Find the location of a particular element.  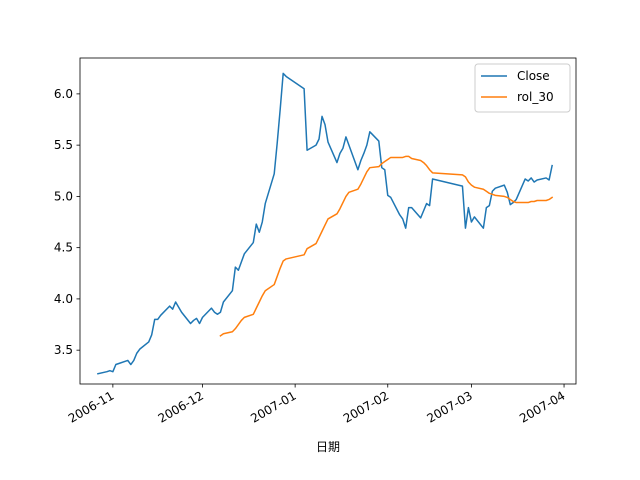

y-tick-label: 5.0 is located at coordinates (63, 196).